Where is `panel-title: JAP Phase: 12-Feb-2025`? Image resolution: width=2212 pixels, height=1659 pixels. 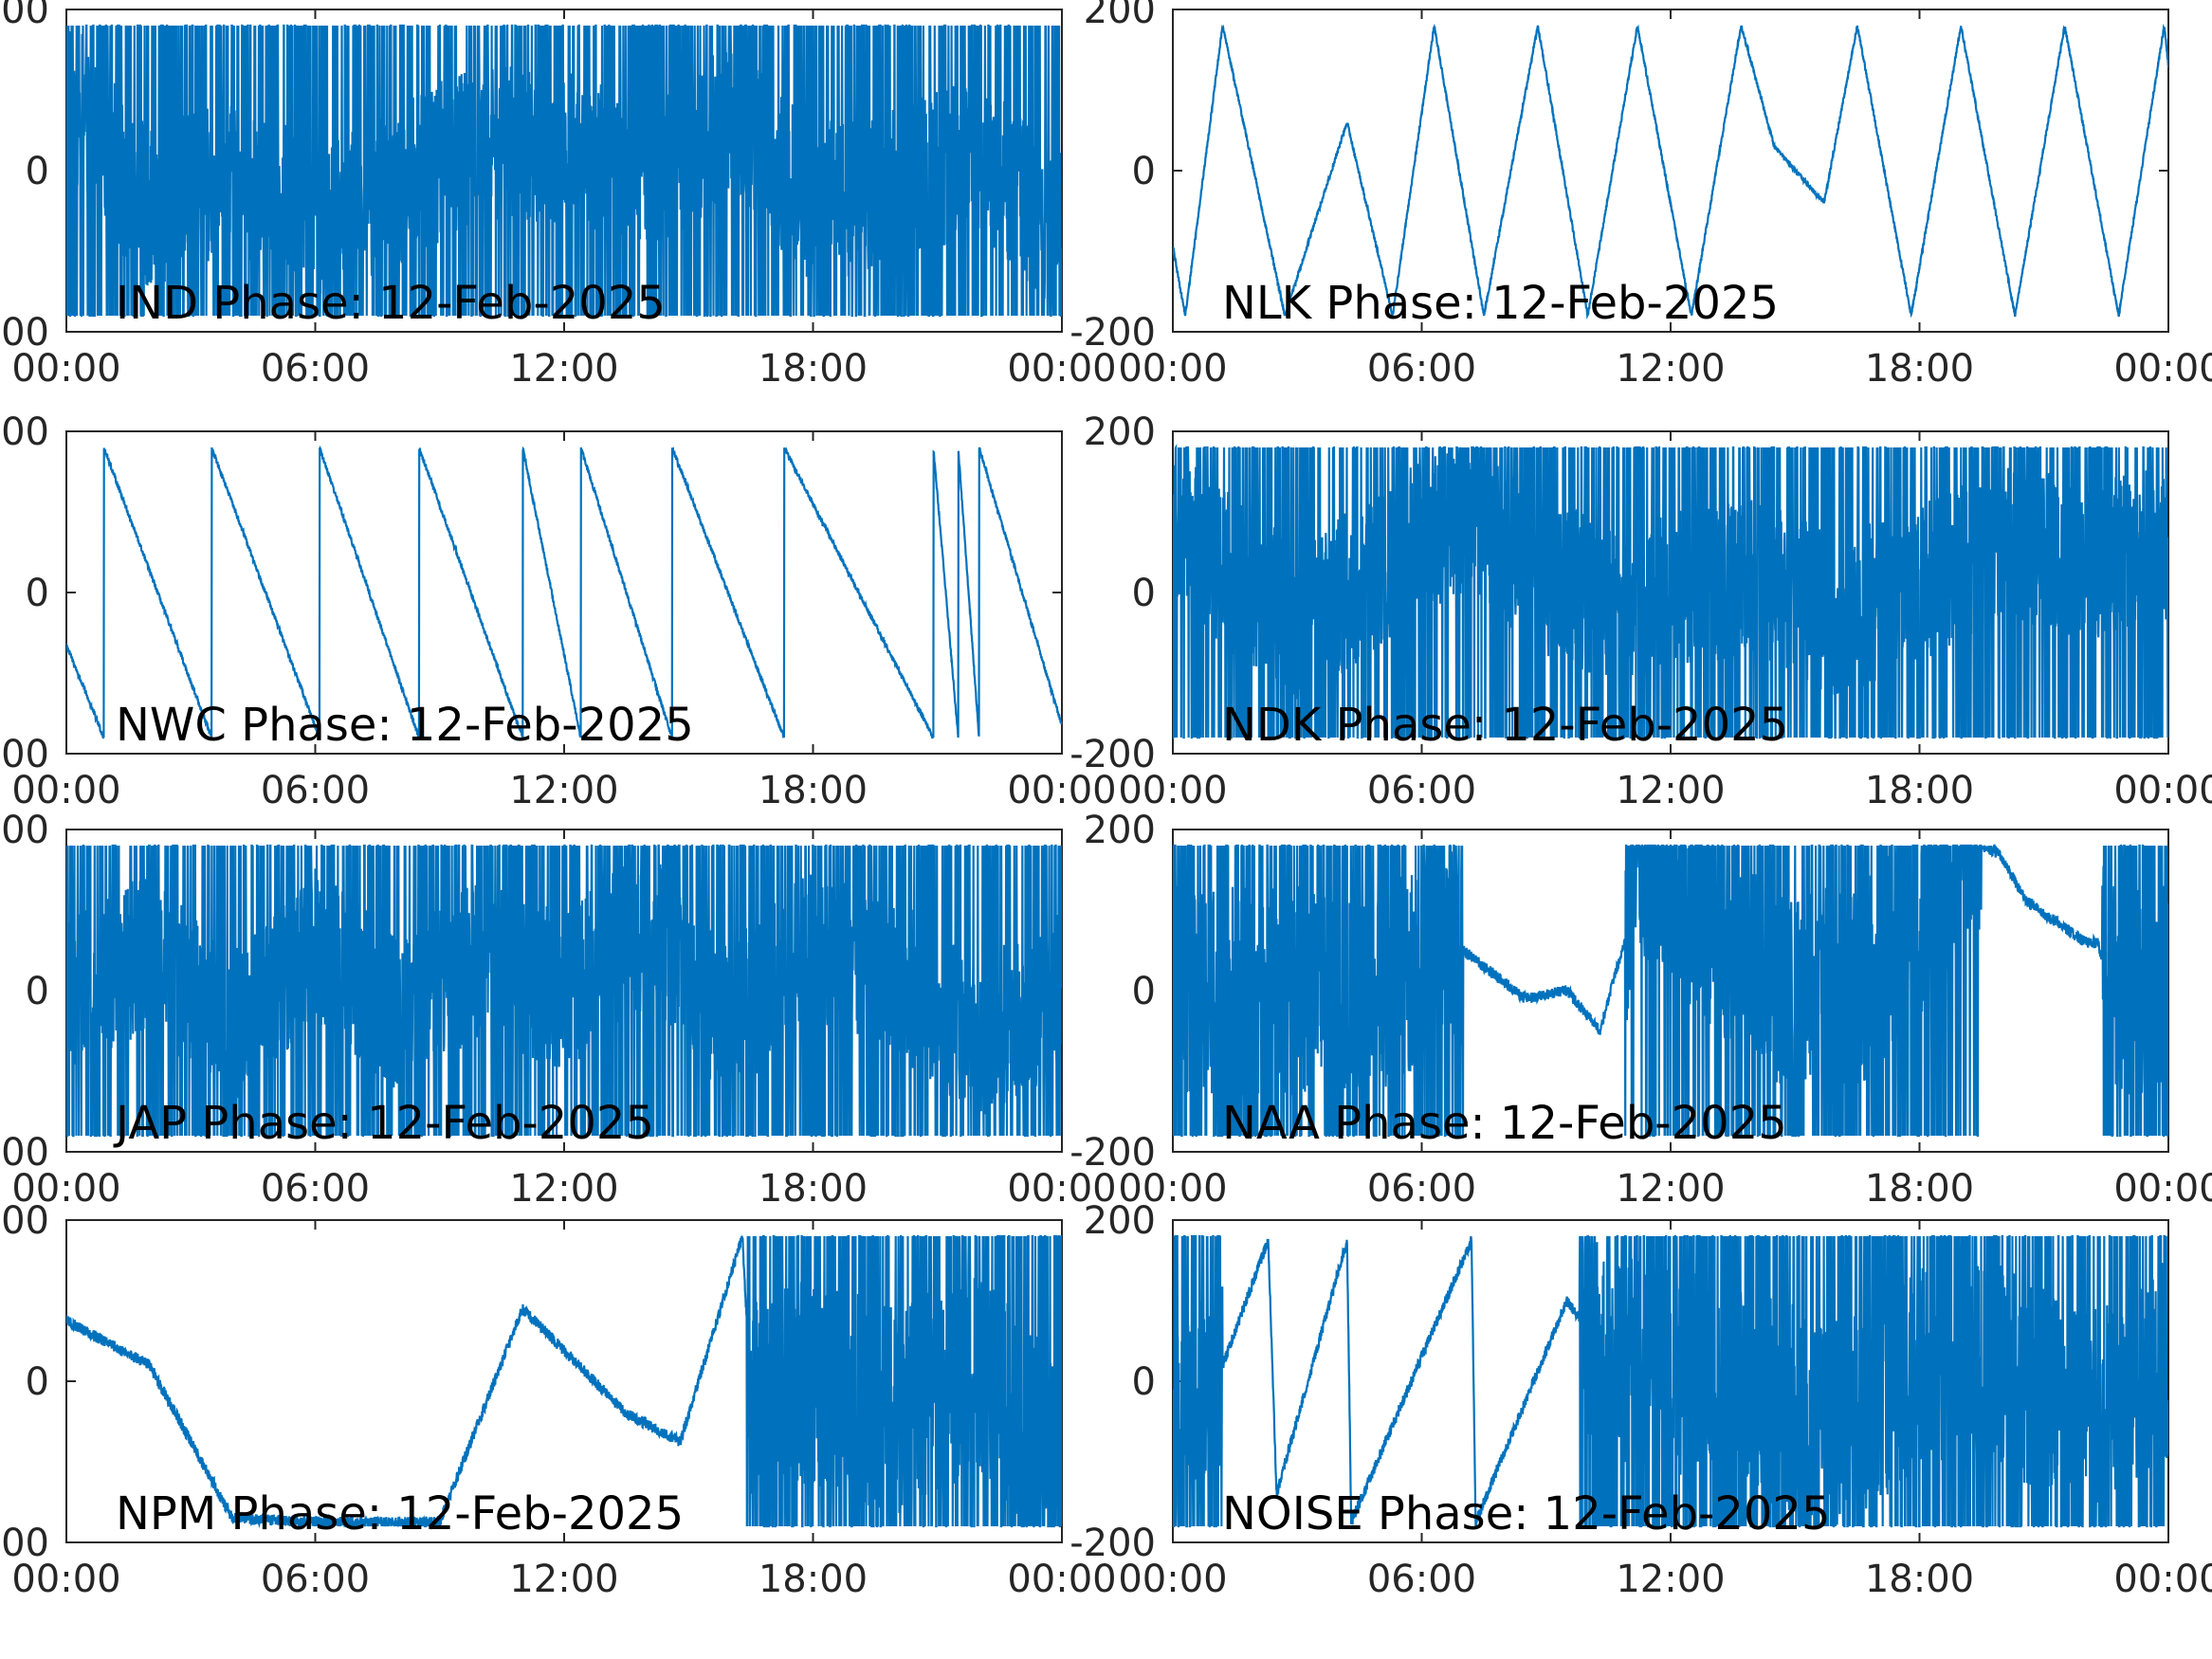 panel-title: JAP Phase: 12-Feb-2025 is located at coordinates (383, 1123).